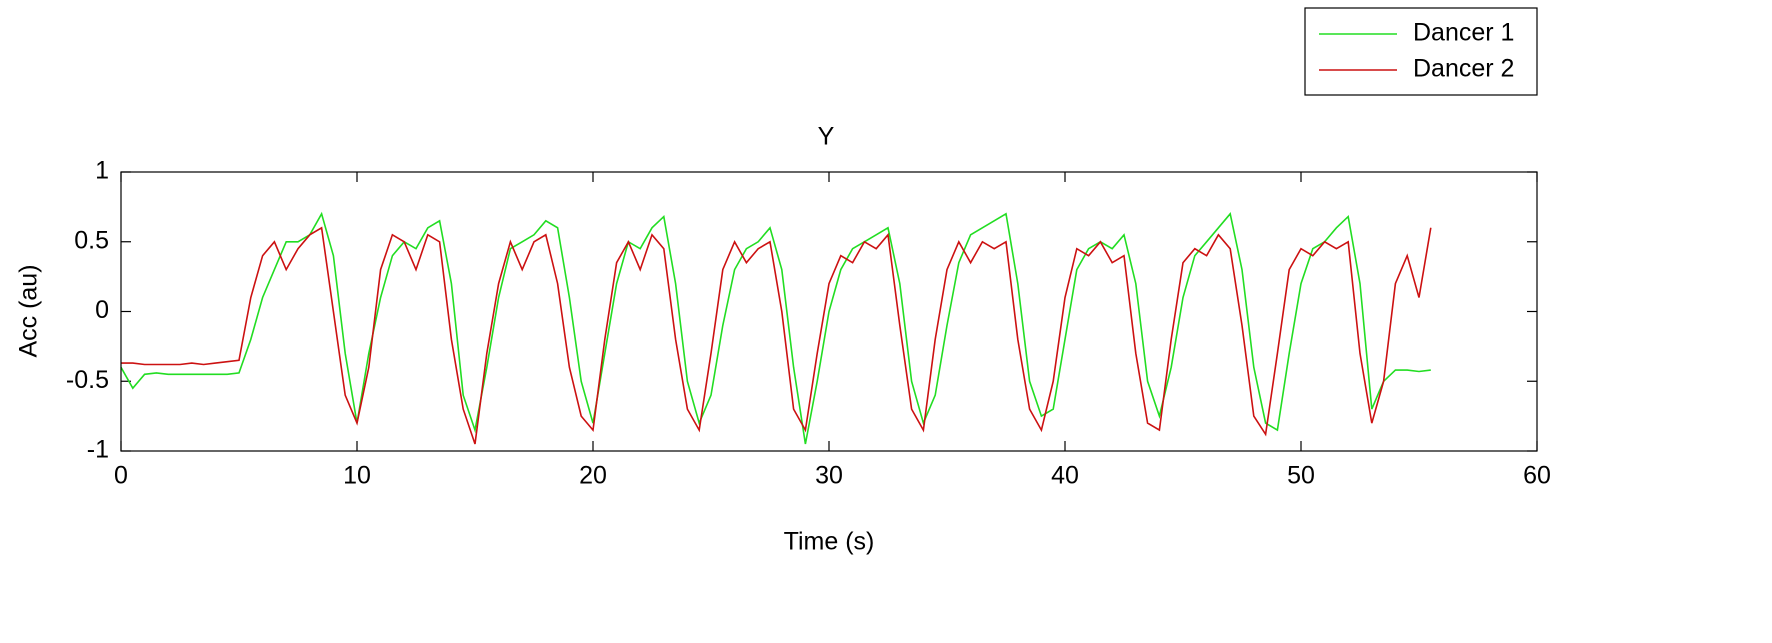 The height and width of the screenshot is (643, 1772). Describe the element at coordinates (1537, 476) in the screenshot. I see `x-tick-label: 60` at that location.